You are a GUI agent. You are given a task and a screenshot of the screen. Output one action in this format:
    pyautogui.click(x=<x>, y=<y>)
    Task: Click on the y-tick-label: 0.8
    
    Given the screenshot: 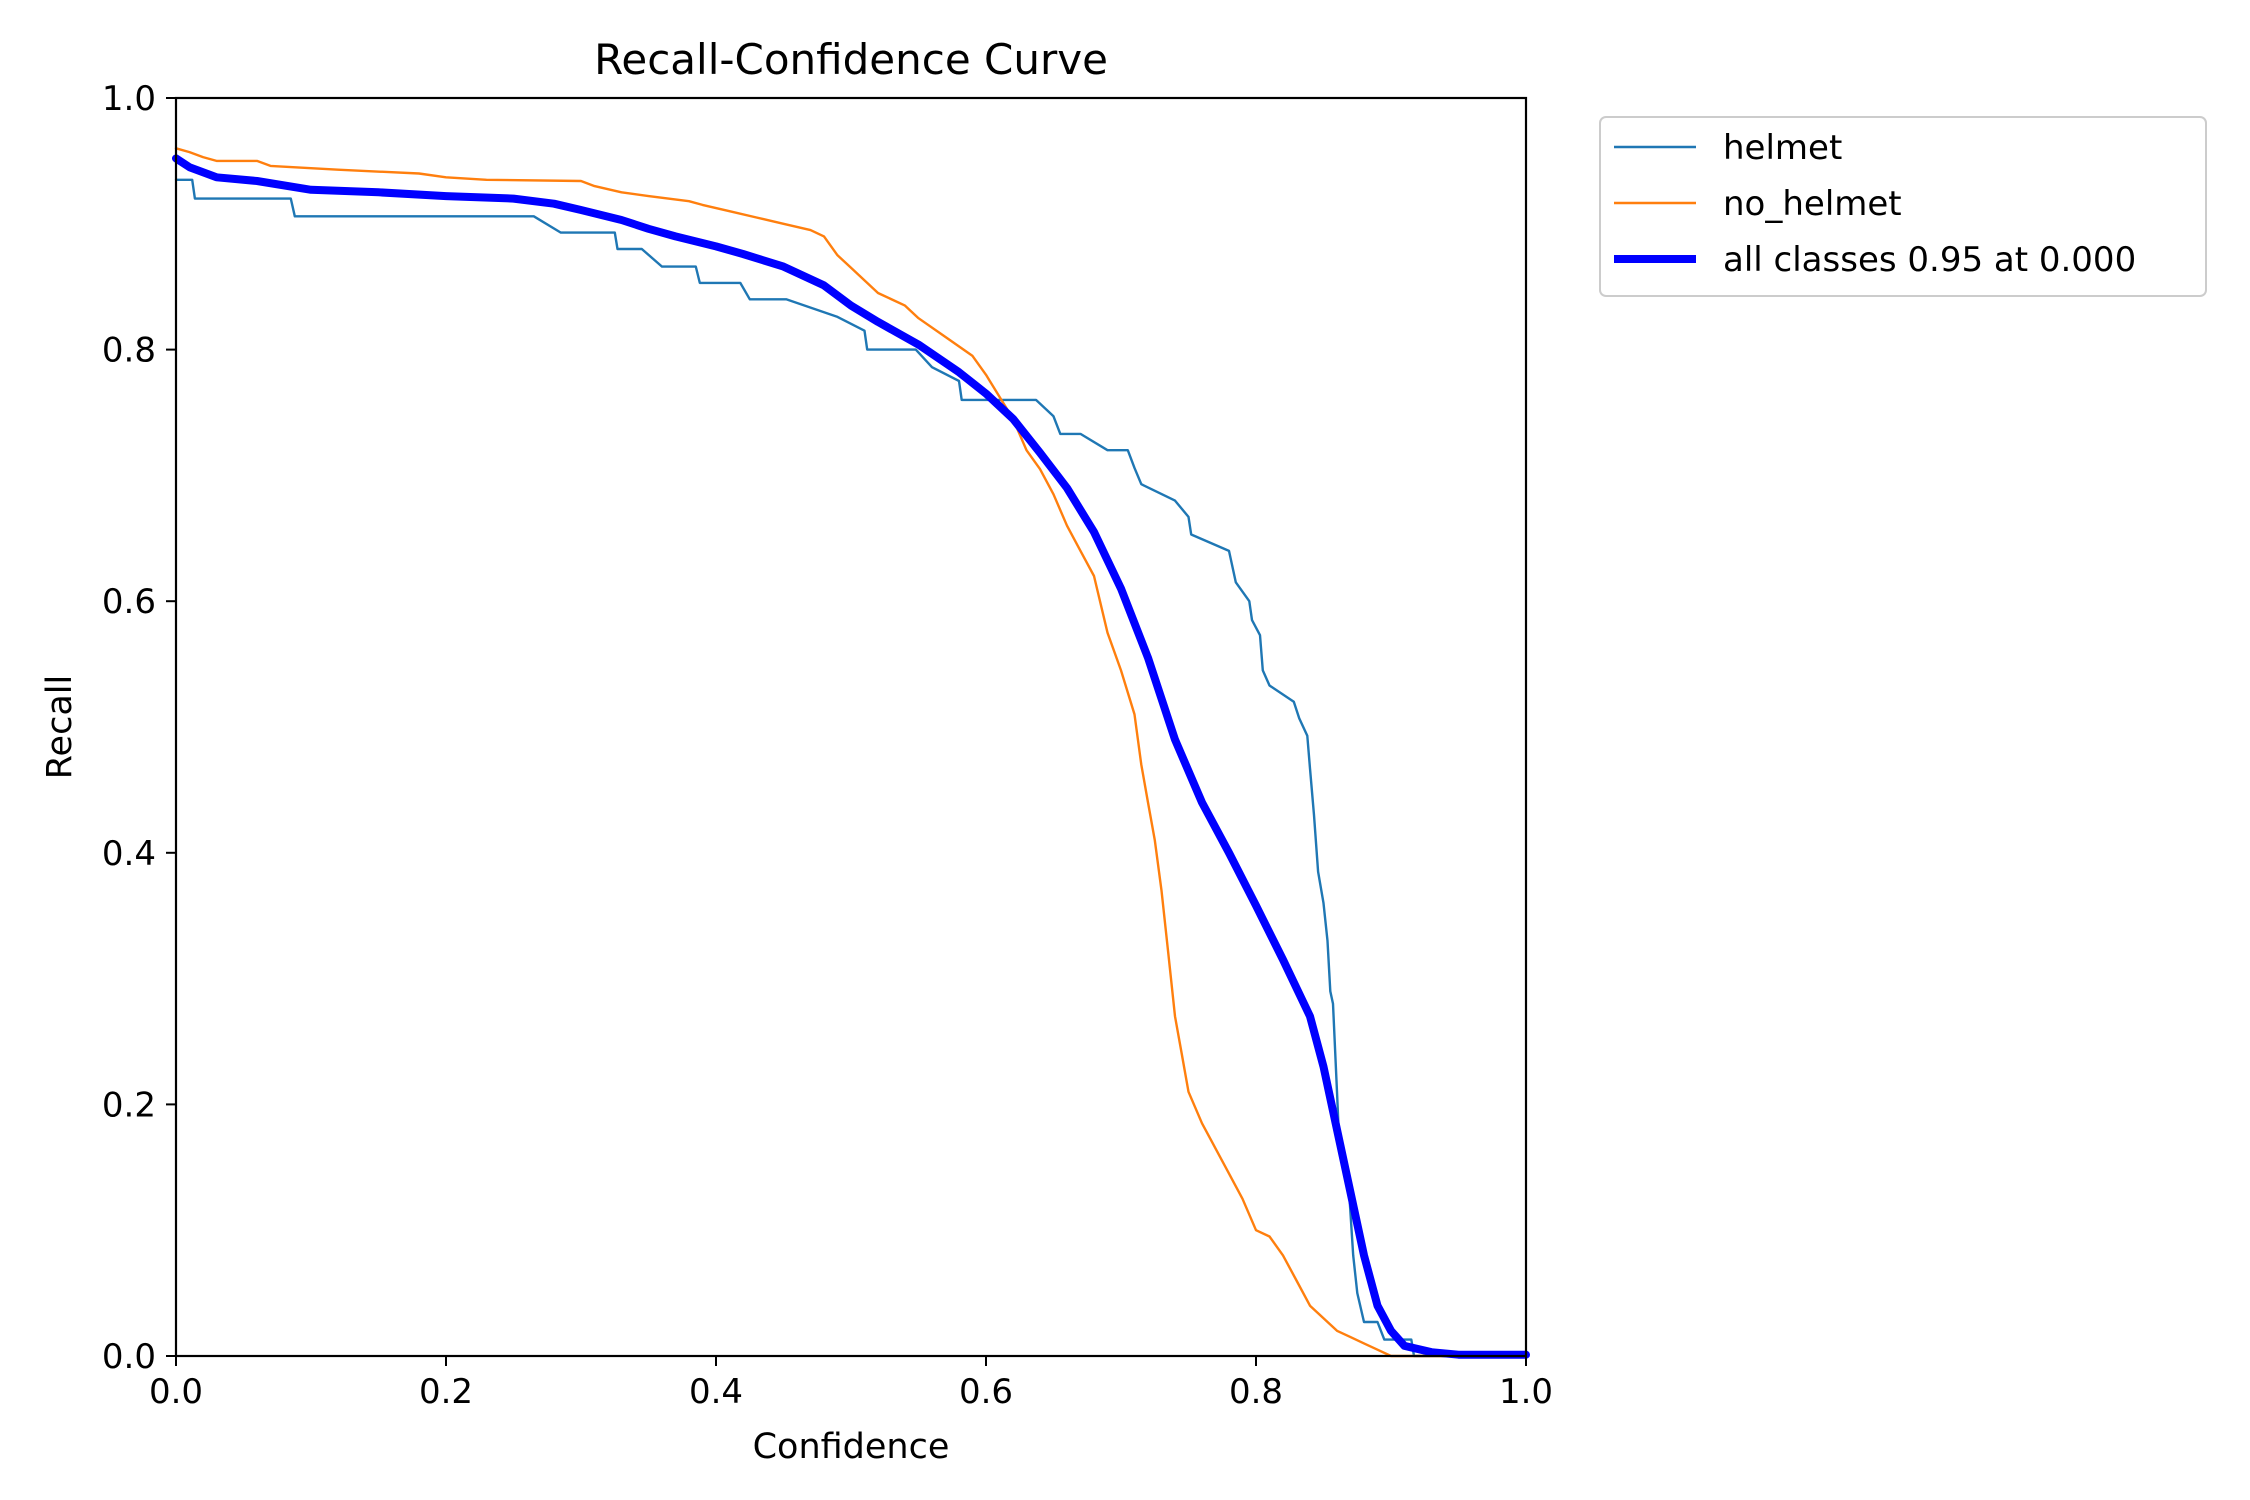 What is the action you would take?
    pyautogui.click(x=129, y=351)
    